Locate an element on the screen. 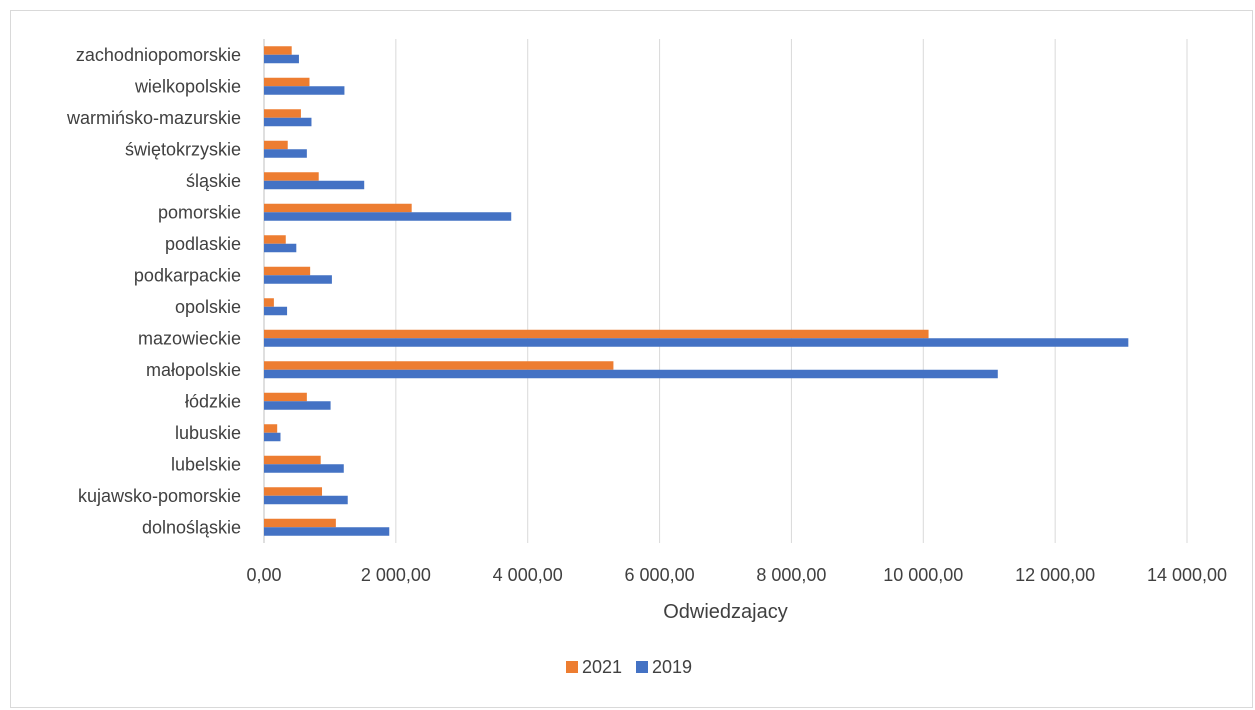 Image resolution: width=1255 pixels, height=710 pixels. category-label: warmińsko-mazurskie is located at coordinates (153, 118).